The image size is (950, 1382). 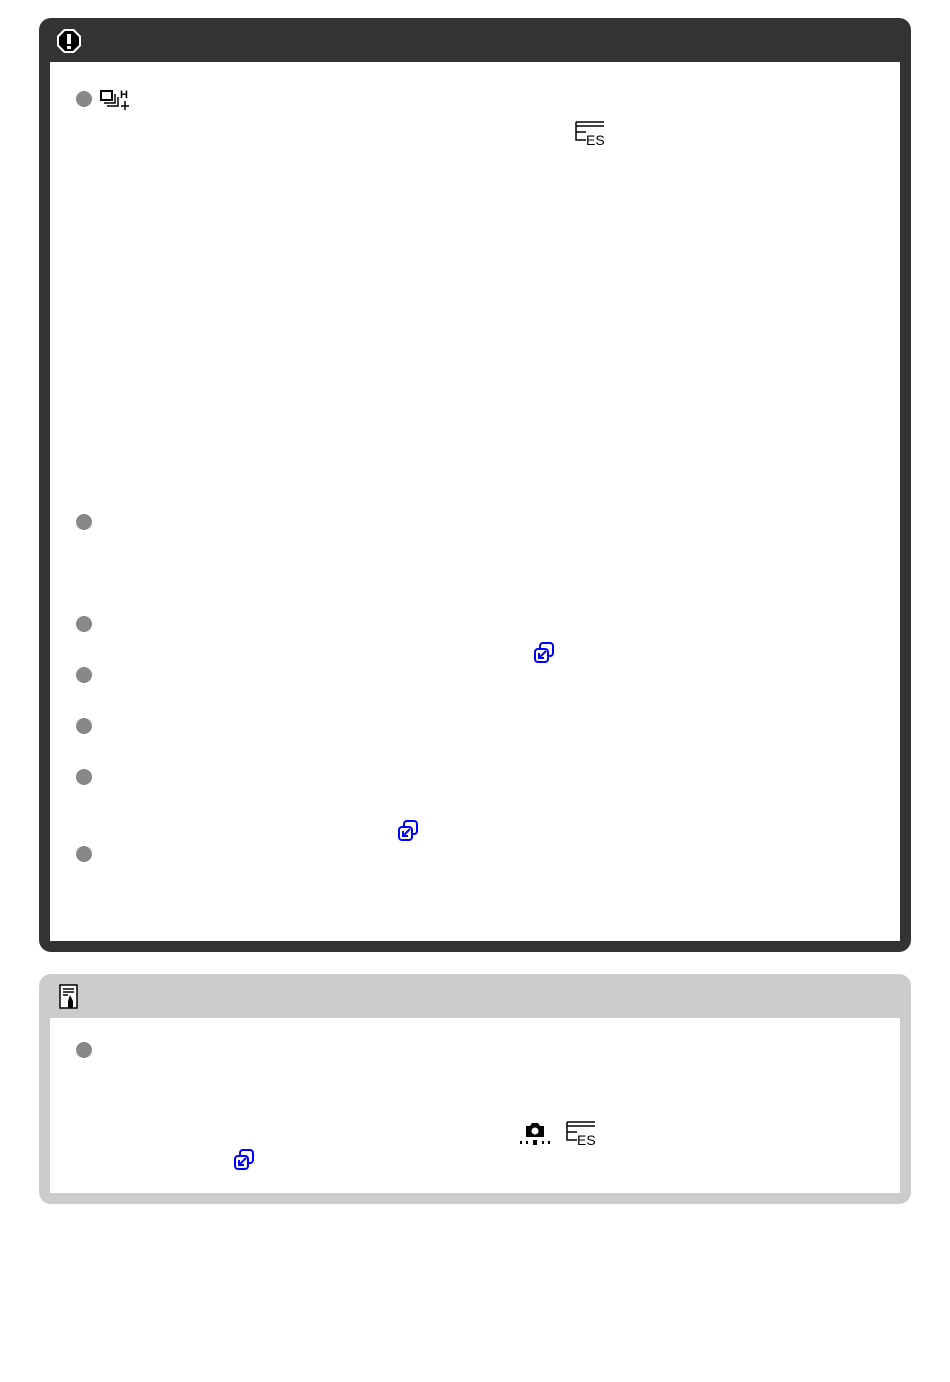 What do you see at coordinates (69, 41) in the screenshot?
I see `caution-exclamation-icon` at bounding box center [69, 41].